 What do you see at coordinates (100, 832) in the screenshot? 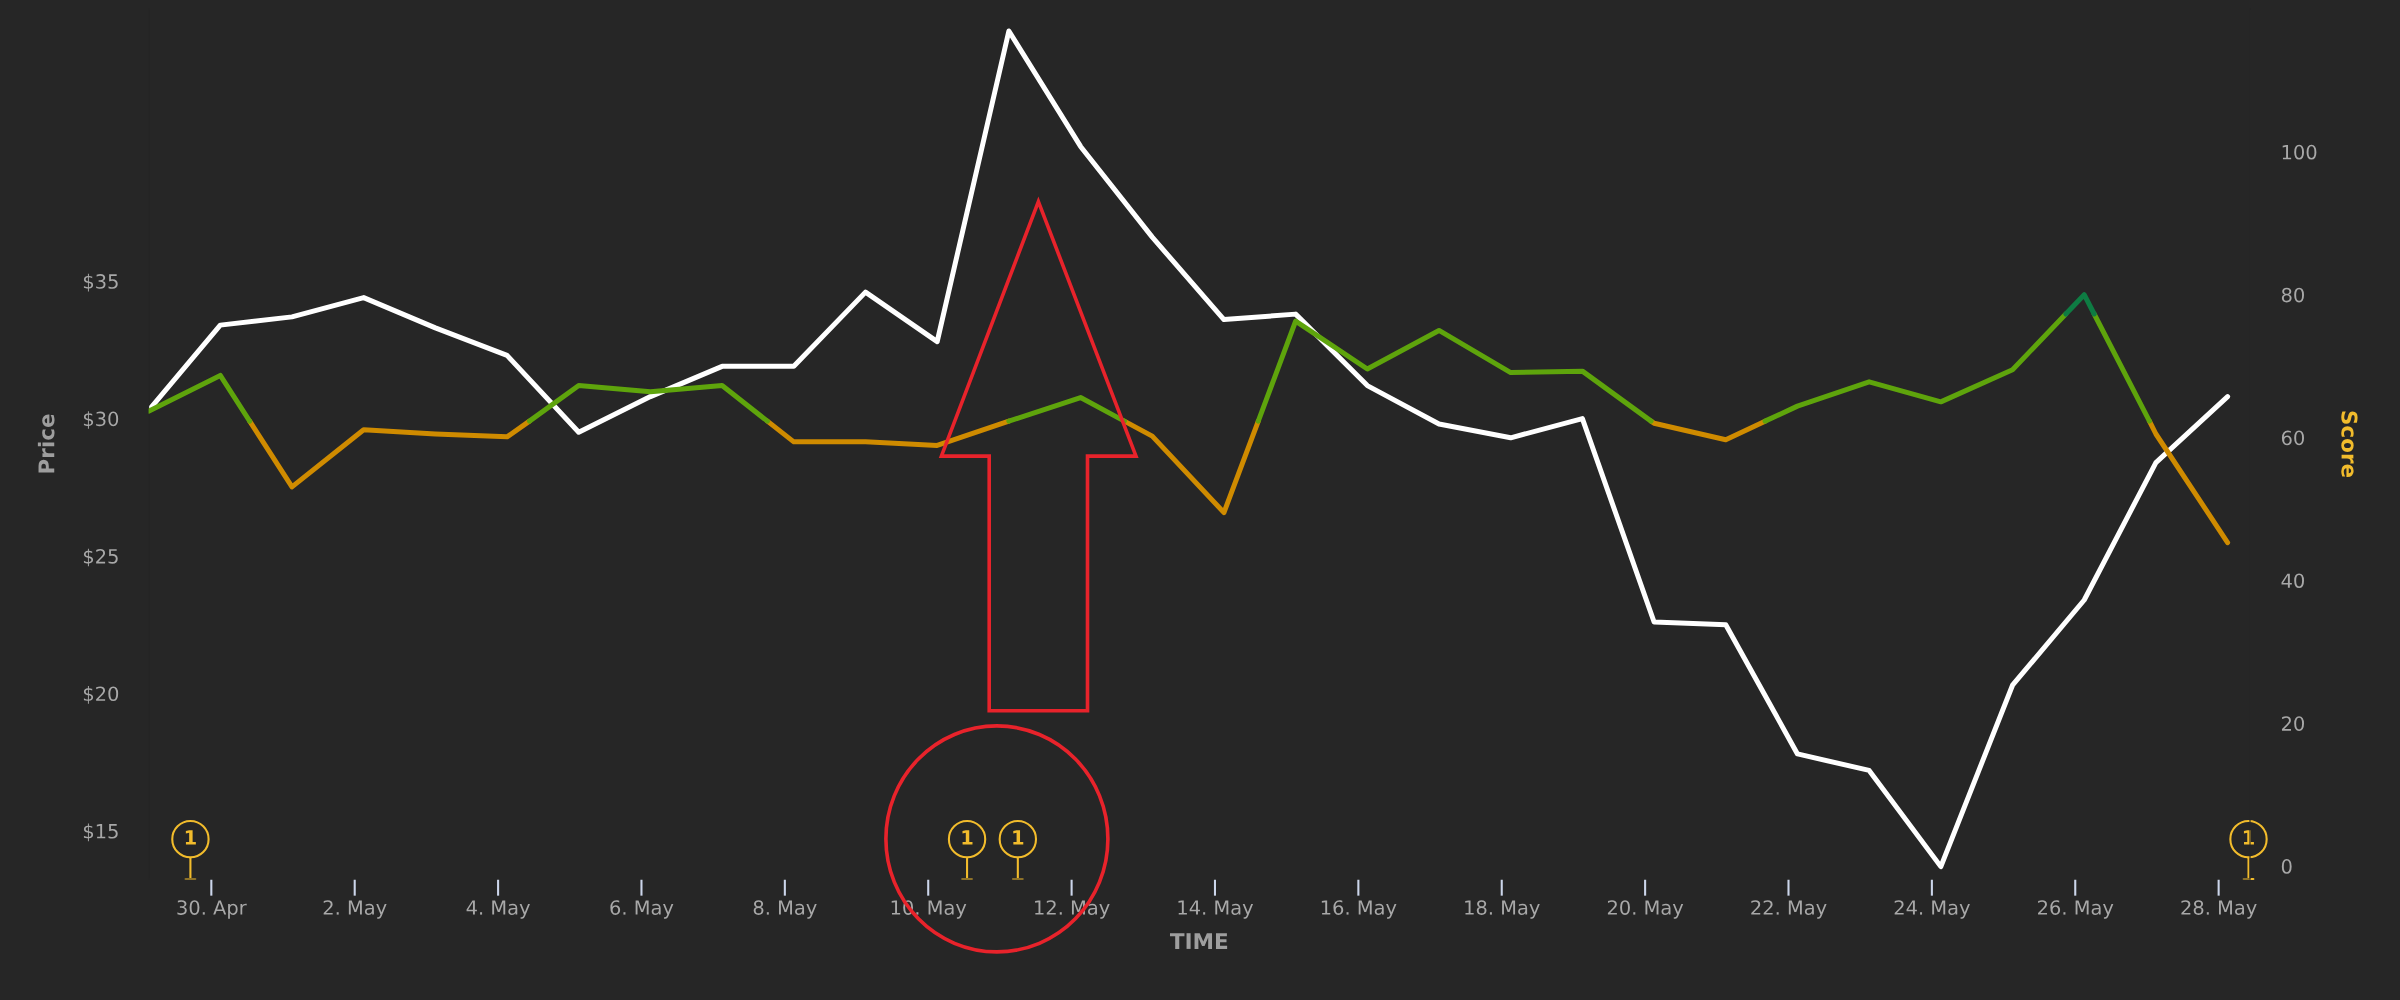
I see `y-tick-label: $15` at bounding box center [100, 832].